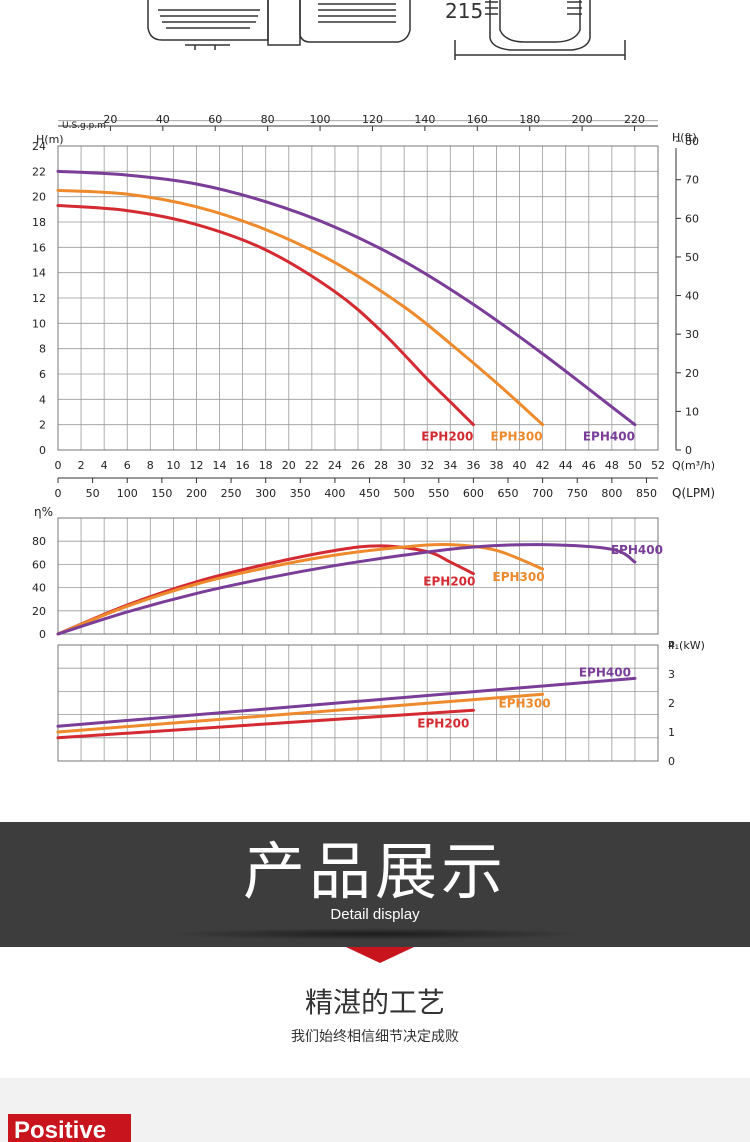  Describe the element at coordinates (386, 30) in the screenshot. I see `pump-drawing: 215` at that location.